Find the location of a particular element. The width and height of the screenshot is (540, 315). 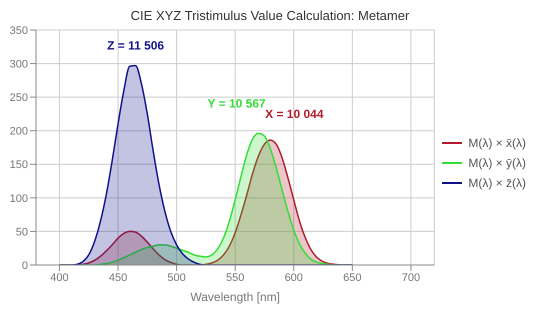

y-tick-label: 100 is located at coordinates (19, 198).